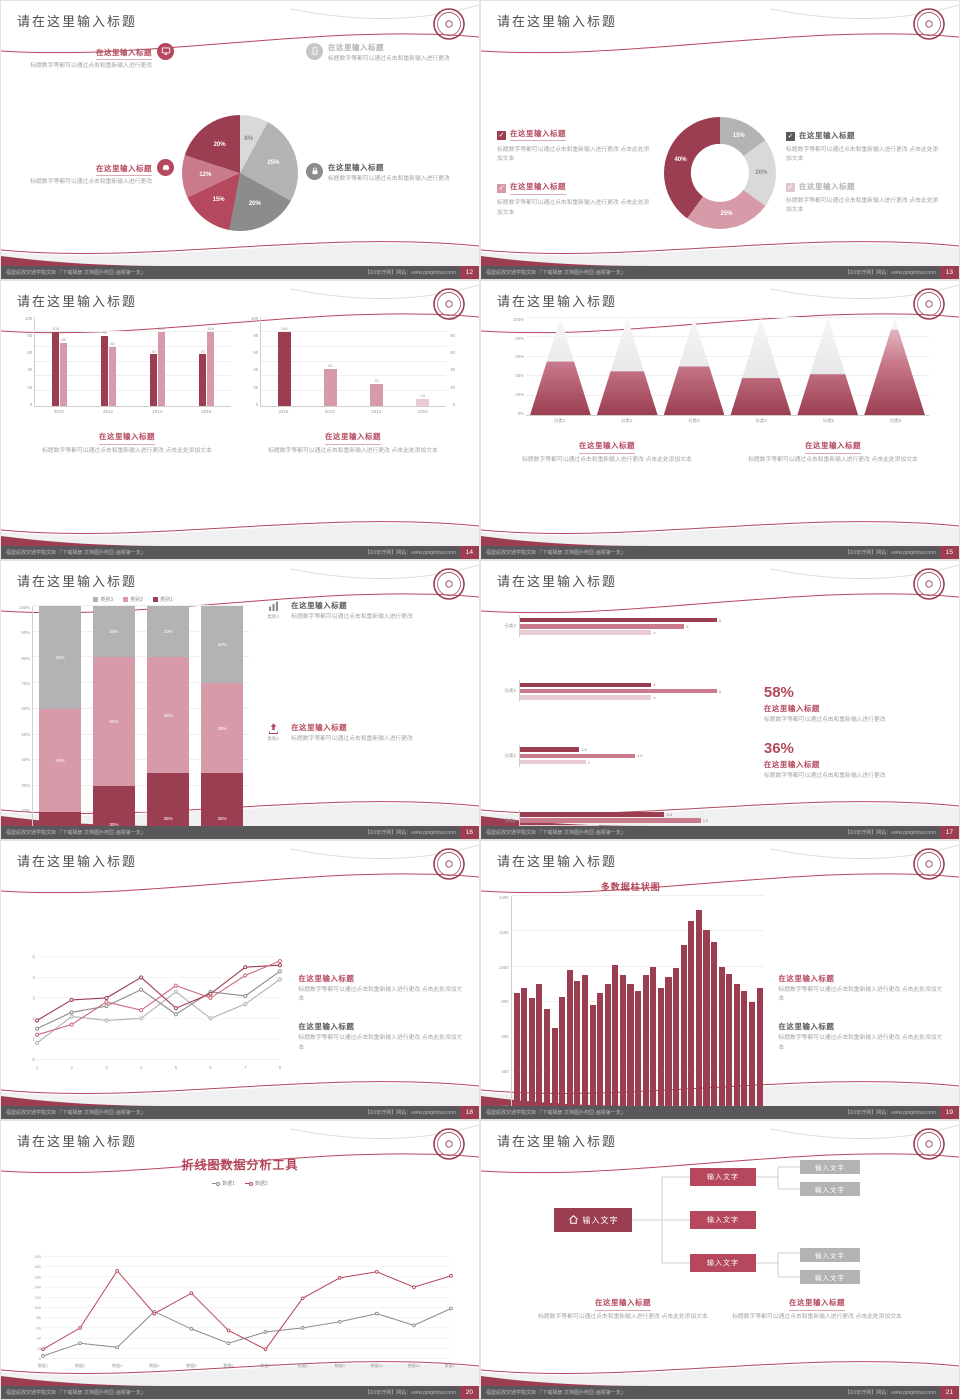 This screenshot has height=1400, width=960. What do you see at coordinates (39, 1327) in the screenshot?
I see `svg-text: 60` at bounding box center [39, 1327].